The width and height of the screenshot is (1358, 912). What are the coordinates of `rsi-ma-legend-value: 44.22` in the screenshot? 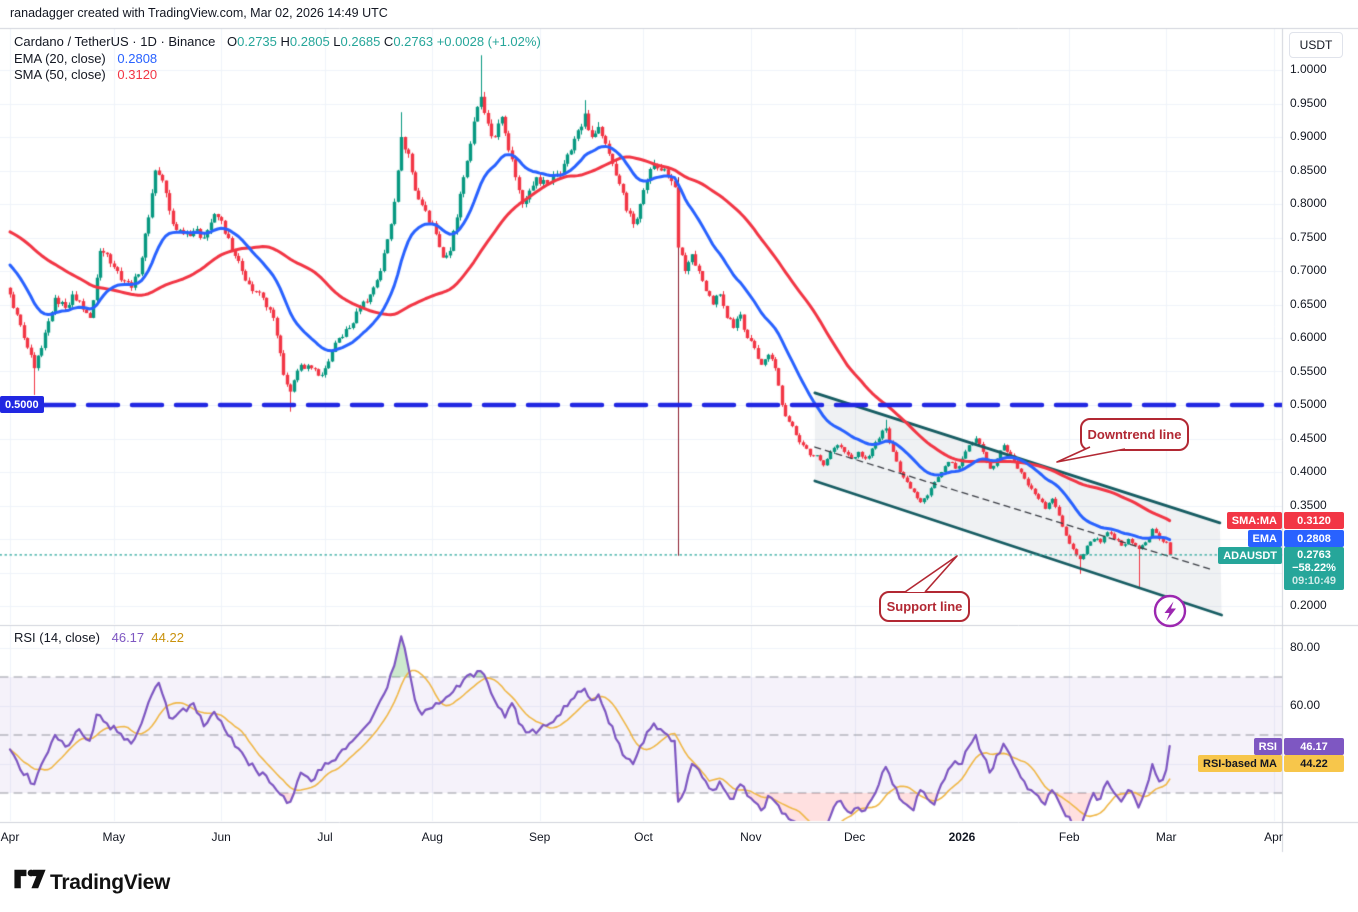 It's located at (167, 637).